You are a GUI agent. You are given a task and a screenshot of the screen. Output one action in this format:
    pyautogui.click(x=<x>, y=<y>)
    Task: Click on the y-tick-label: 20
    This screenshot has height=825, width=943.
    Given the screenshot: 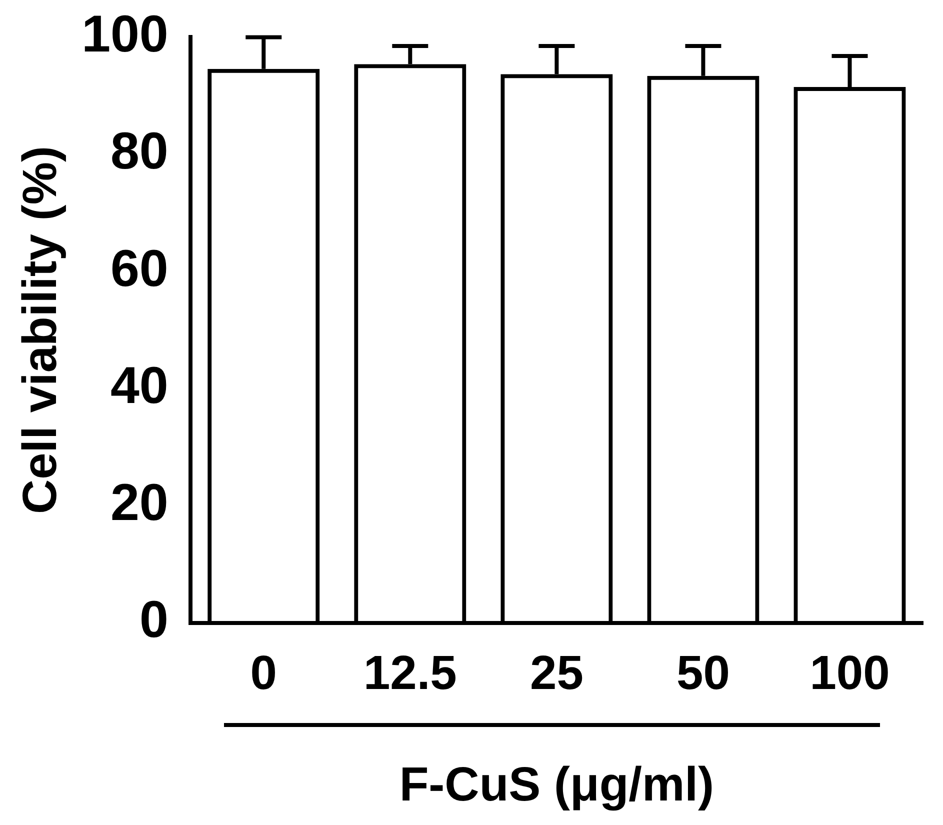 What is the action you would take?
    pyautogui.click(x=139, y=503)
    